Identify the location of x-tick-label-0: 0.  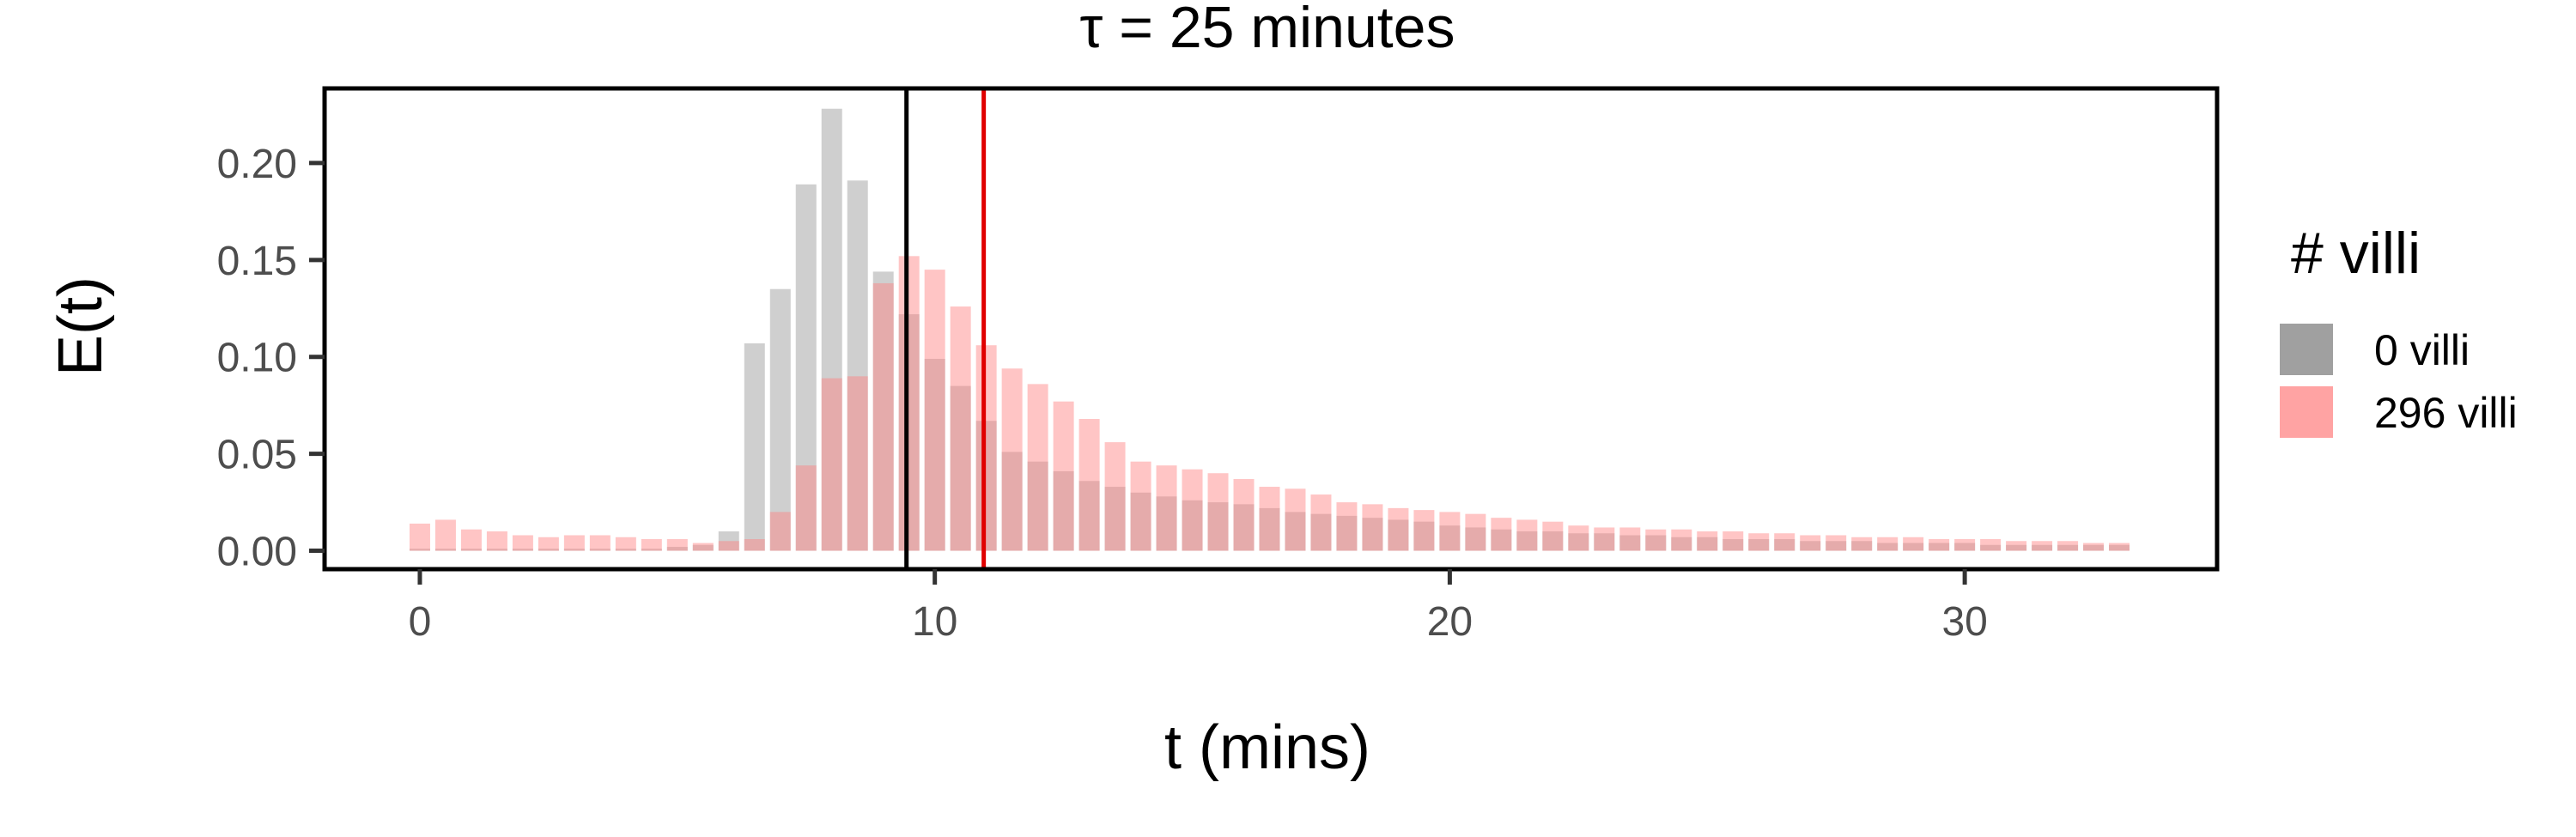
(420, 622).